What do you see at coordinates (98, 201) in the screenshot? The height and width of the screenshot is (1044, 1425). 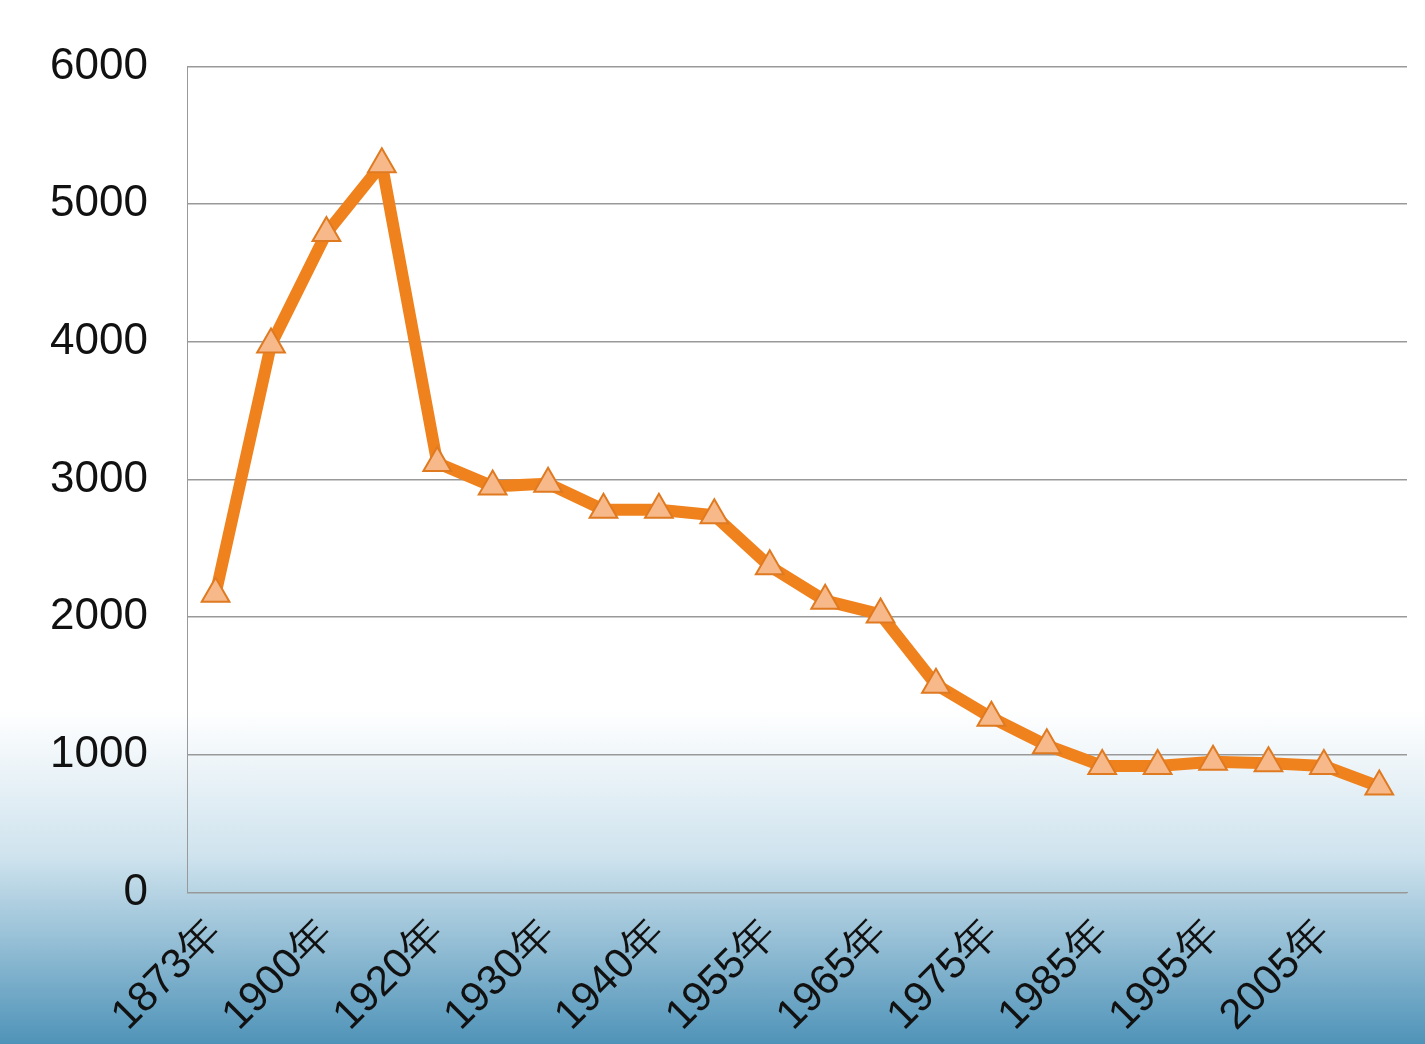 I see `y-tick-label: 5000` at bounding box center [98, 201].